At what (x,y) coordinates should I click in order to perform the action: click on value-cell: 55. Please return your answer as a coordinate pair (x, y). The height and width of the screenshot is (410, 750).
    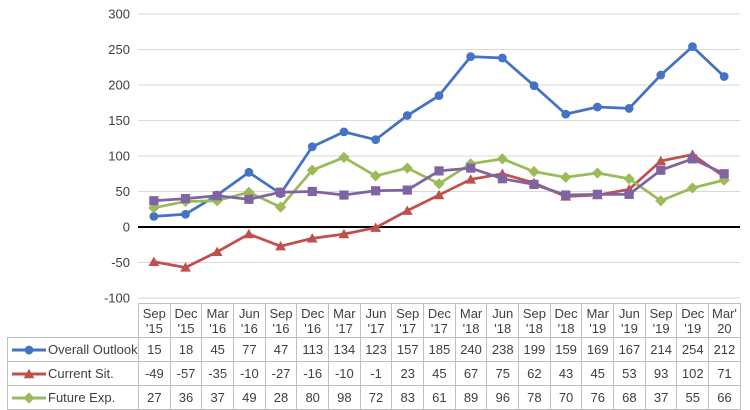
    Looking at the image, I should click on (693, 397).